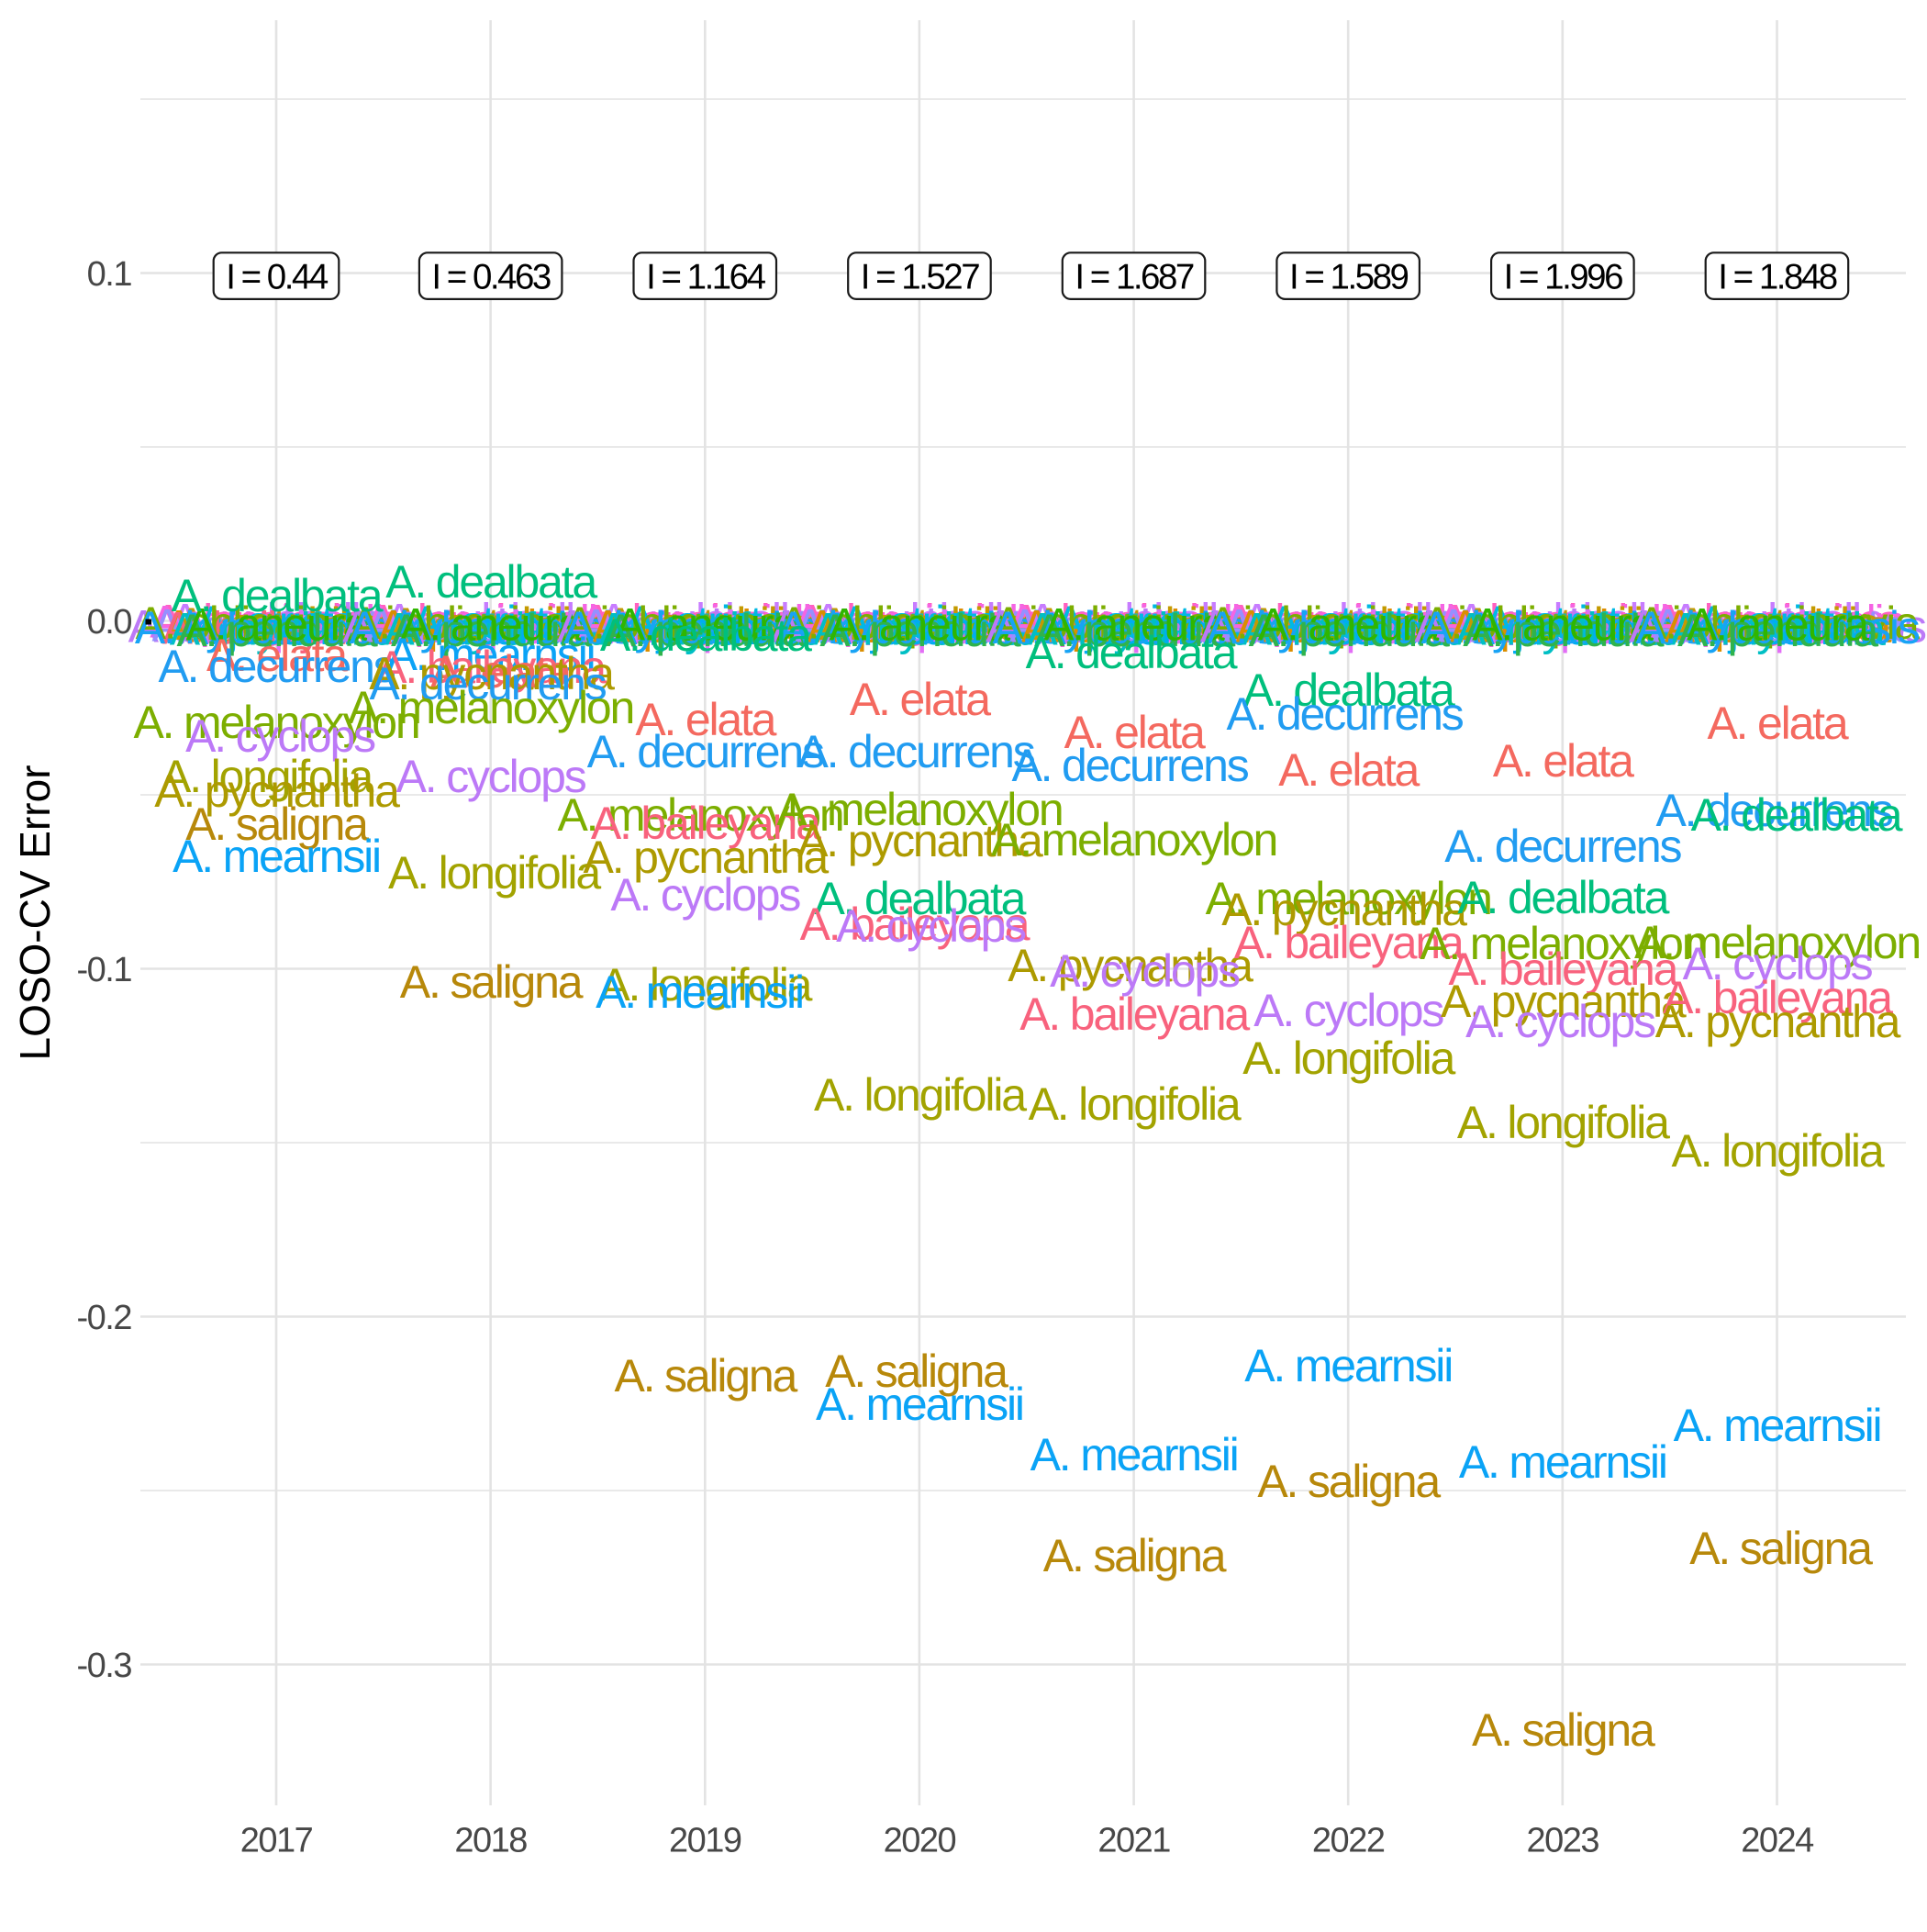  What do you see at coordinates (1348, 1841) in the screenshot?
I see `svg-text: 2022` at bounding box center [1348, 1841].